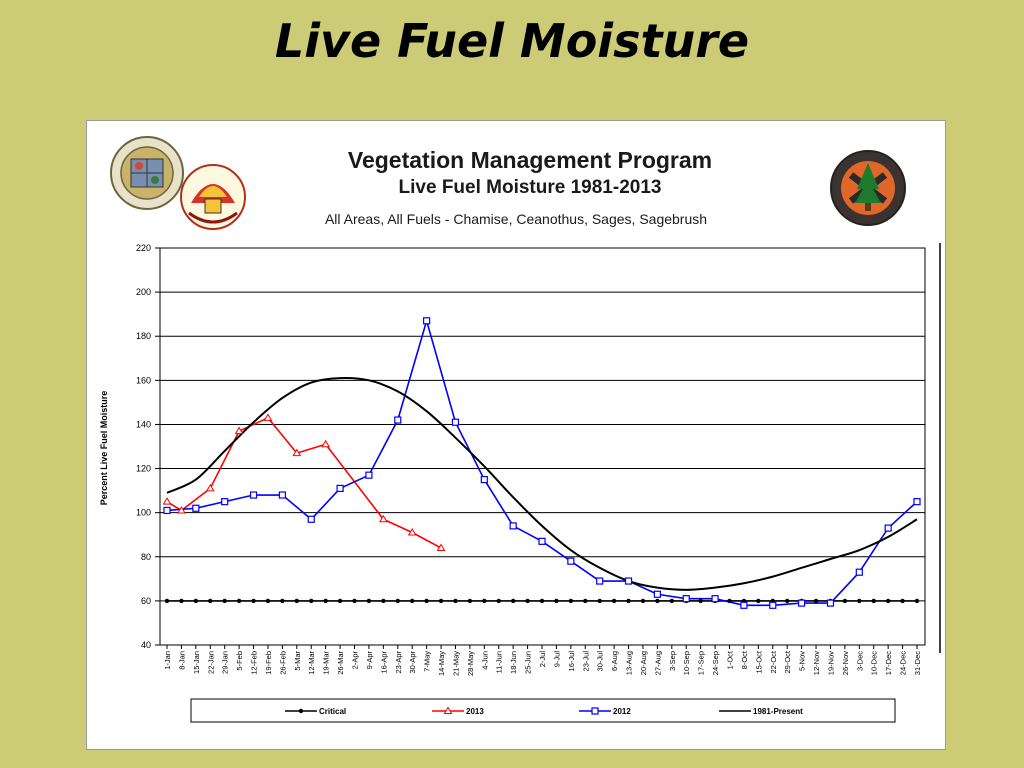 The width and height of the screenshot is (1024, 768). Describe the element at coordinates (268, 663) in the screenshot. I see `x-tick-label: 19-Feb` at that location.